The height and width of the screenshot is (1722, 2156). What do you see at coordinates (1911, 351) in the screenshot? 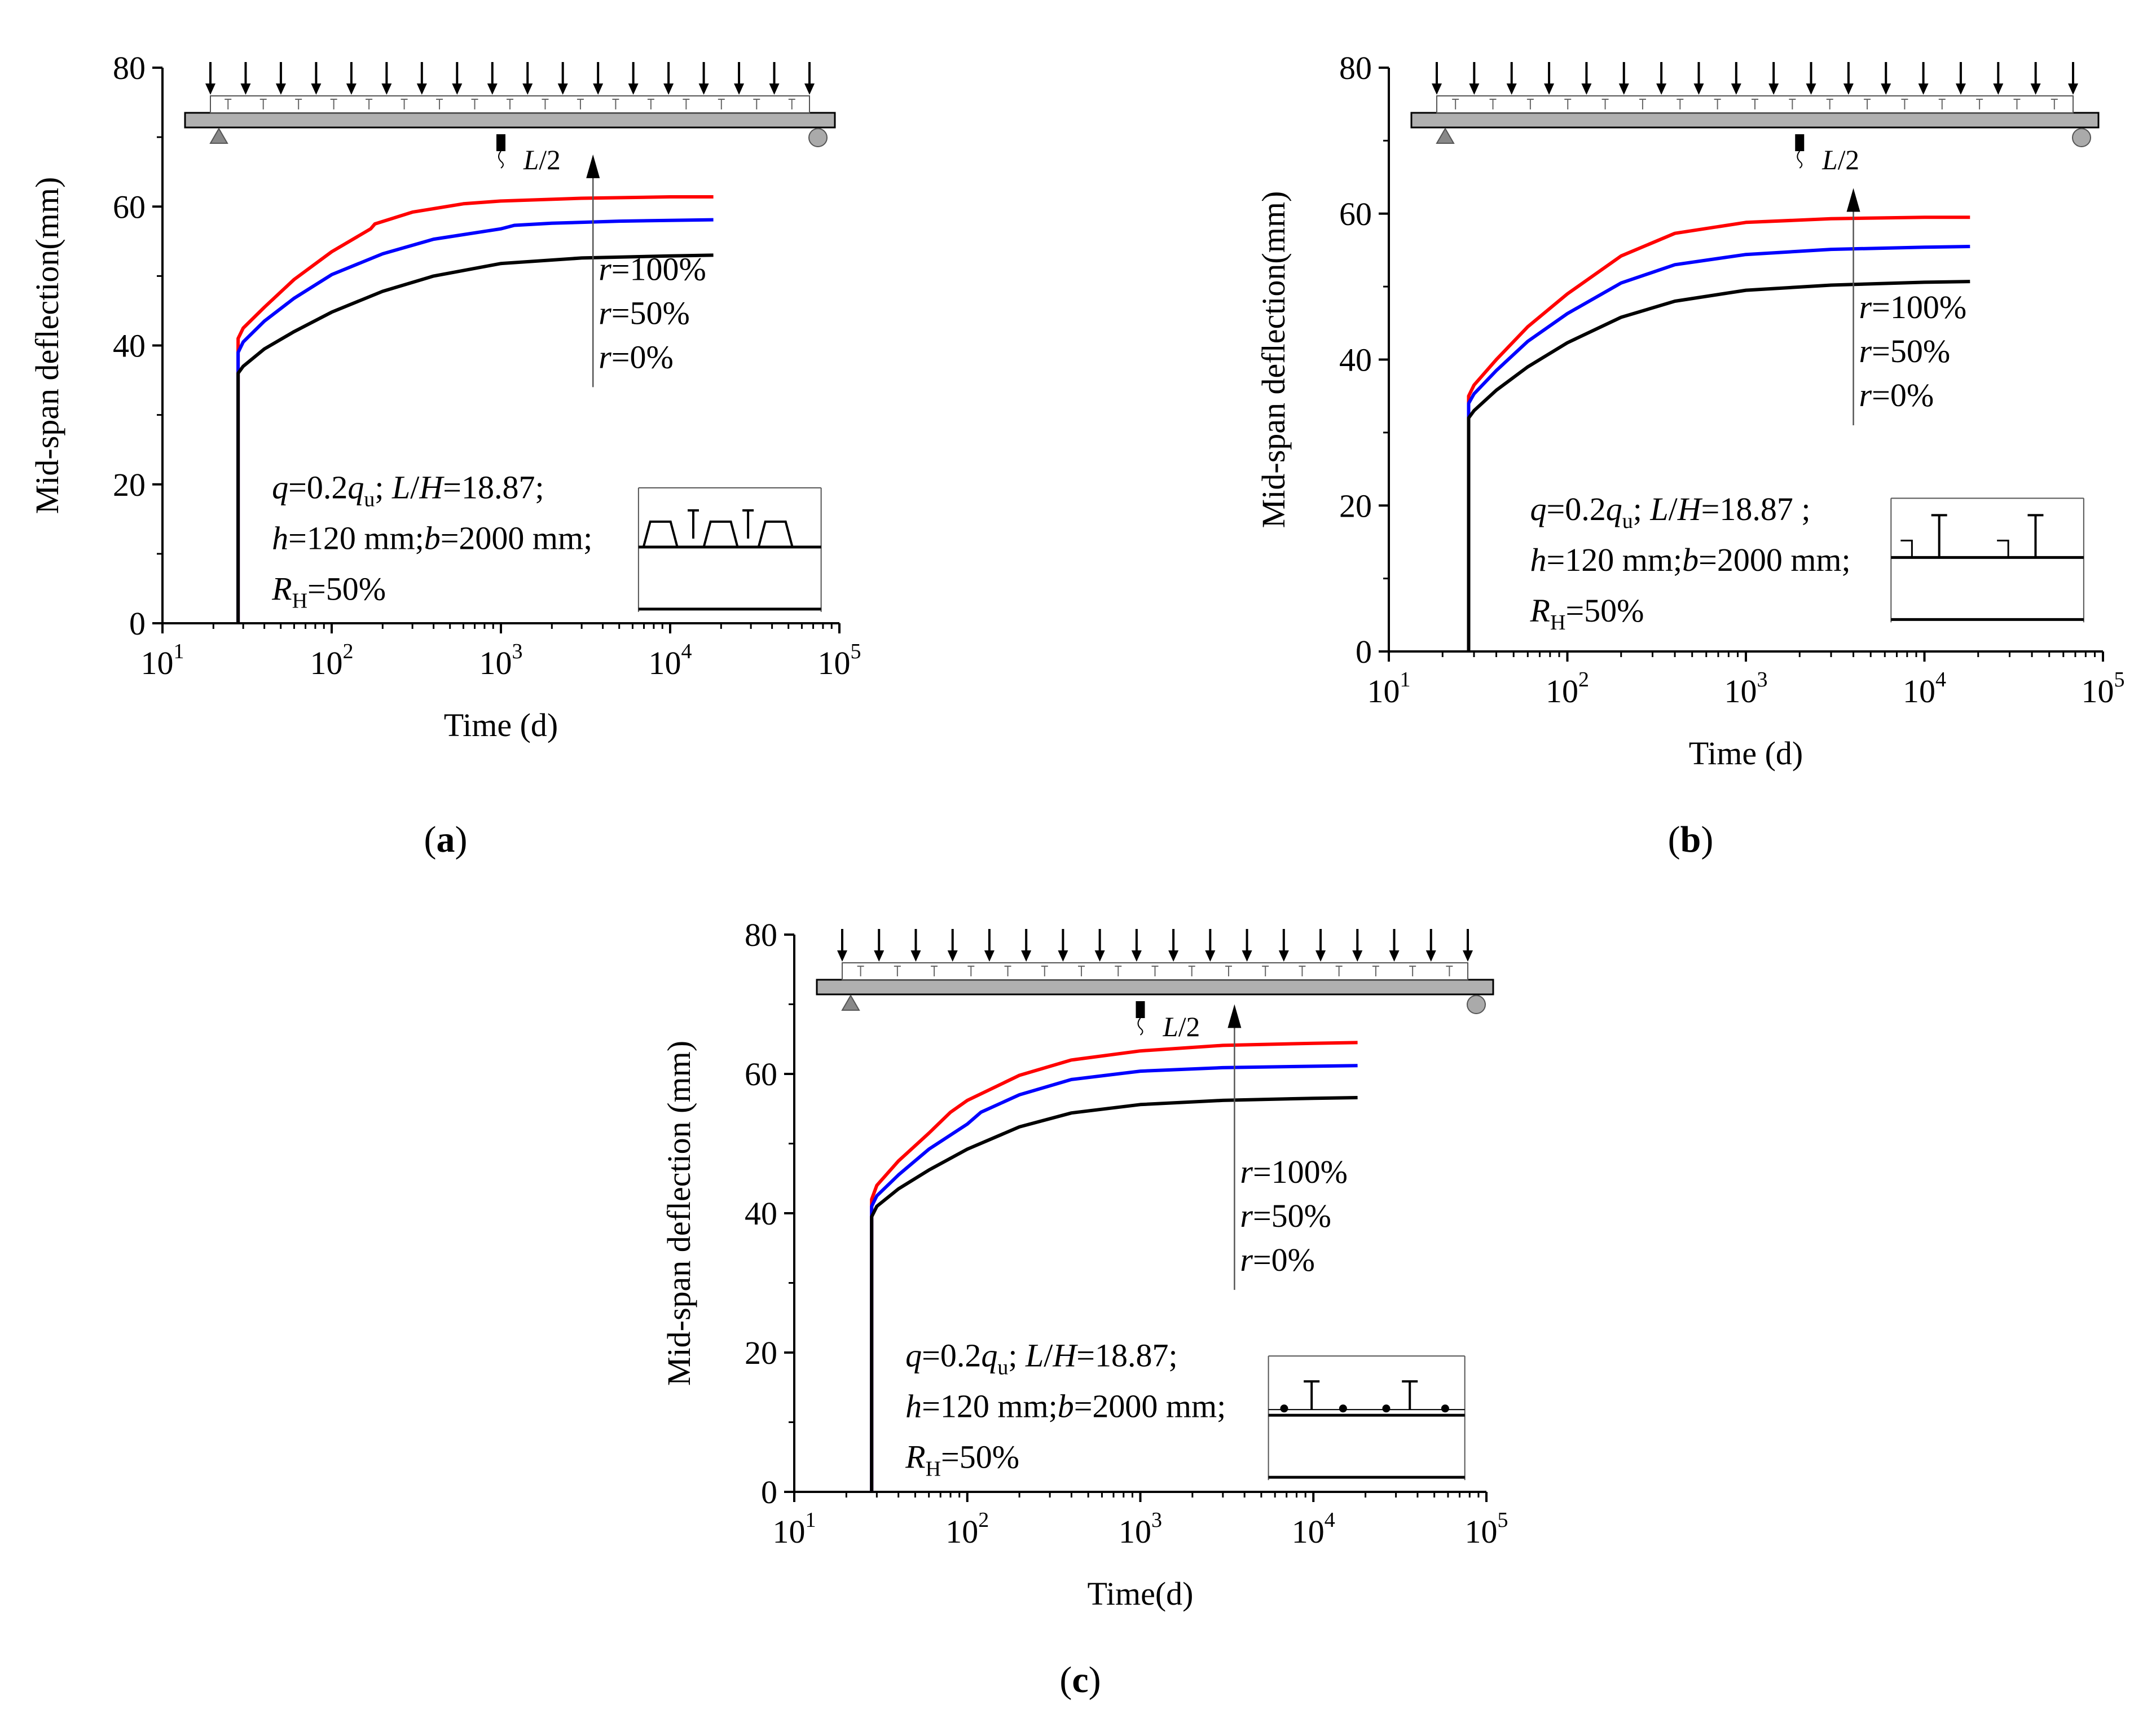
I see `series-label-value: =50%` at bounding box center [1911, 351].